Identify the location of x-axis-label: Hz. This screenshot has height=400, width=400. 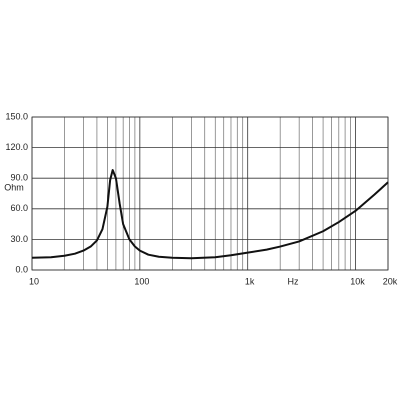
(293, 281).